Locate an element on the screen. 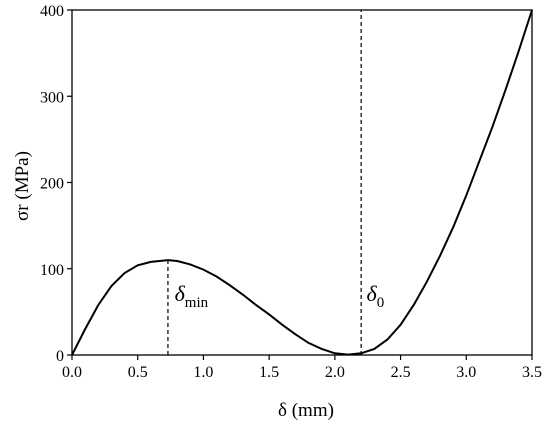 Image resolution: width=550 pixels, height=432 pixels. y-tick-label: 300 is located at coordinates (52, 97).